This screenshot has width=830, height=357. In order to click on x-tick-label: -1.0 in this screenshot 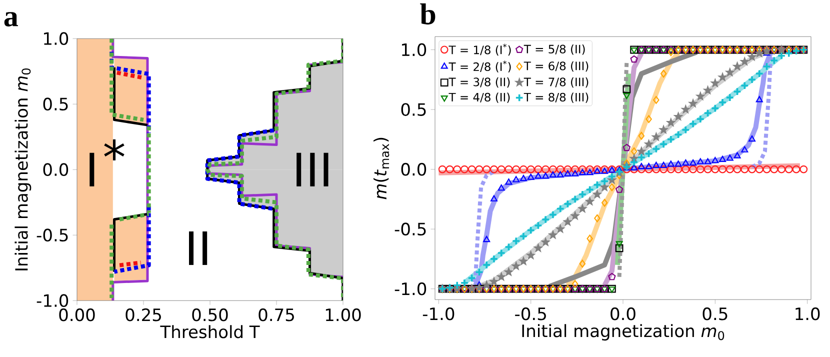, I will do `click(438, 314)`.